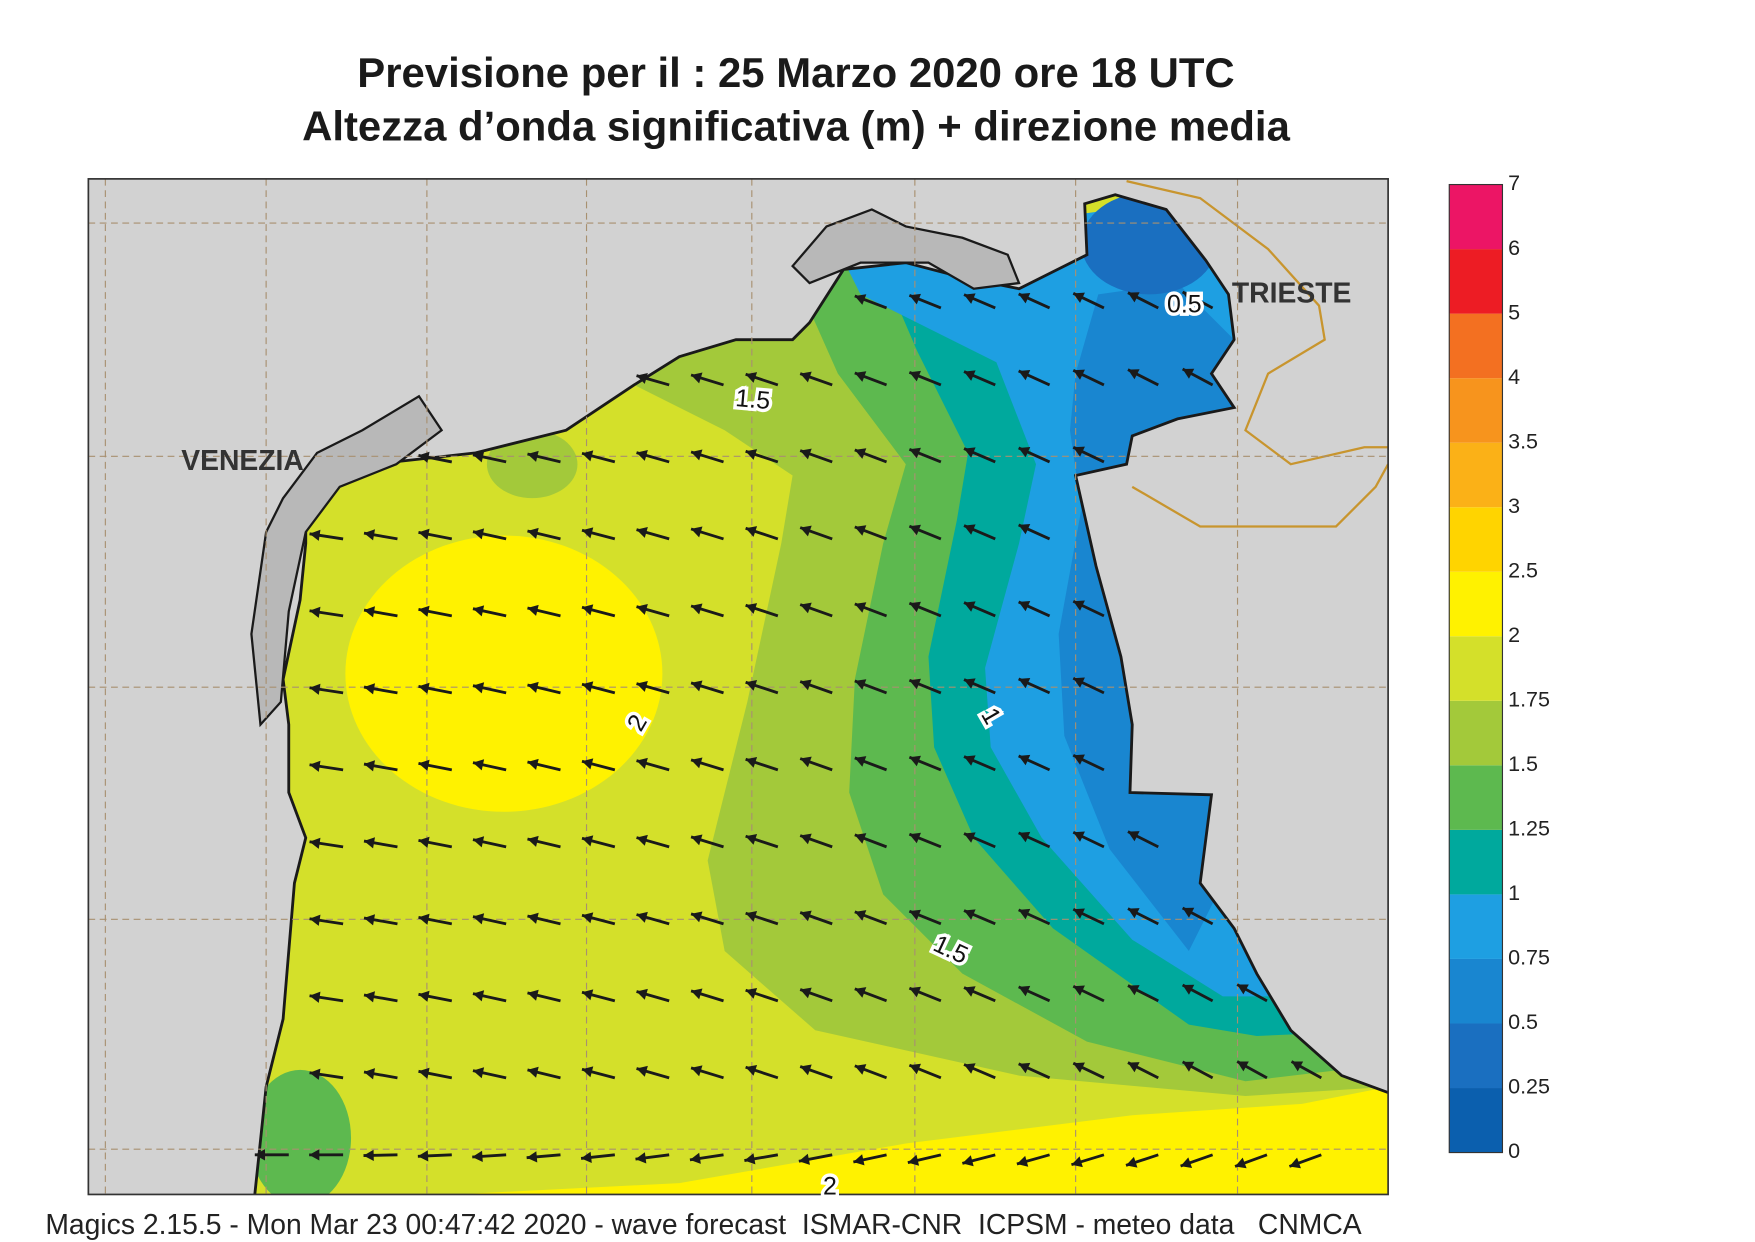 Image resolution: width=1755 pixels, height=1242 pixels. I want to click on colorbar-label: 3.5, so click(1523, 441).